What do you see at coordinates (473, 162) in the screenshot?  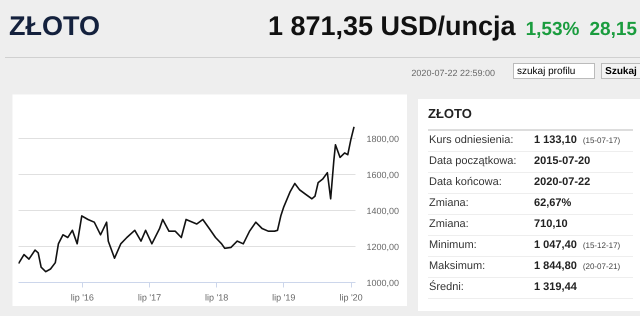 I see `text: Data początkowa:` at bounding box center [473, 162].